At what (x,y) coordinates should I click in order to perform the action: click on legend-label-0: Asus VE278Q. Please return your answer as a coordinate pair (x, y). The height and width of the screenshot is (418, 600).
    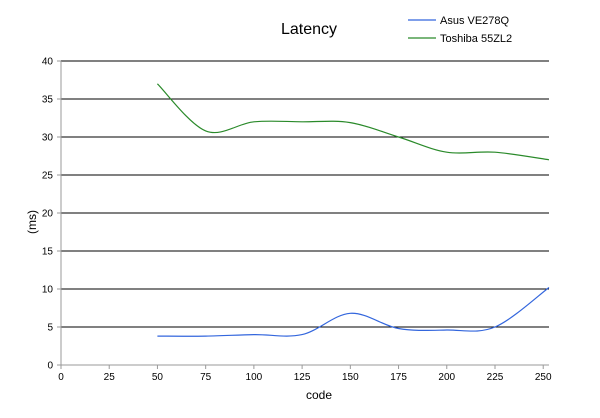
    Looking at the image, I should click on (475, 21).